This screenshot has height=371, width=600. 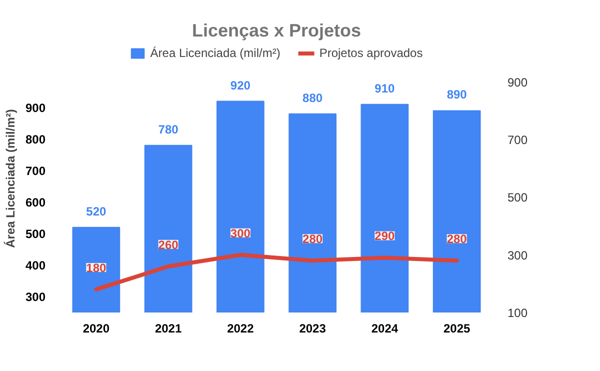 I want to click on x-tick-label: 2023, so click(x=312, y=329).